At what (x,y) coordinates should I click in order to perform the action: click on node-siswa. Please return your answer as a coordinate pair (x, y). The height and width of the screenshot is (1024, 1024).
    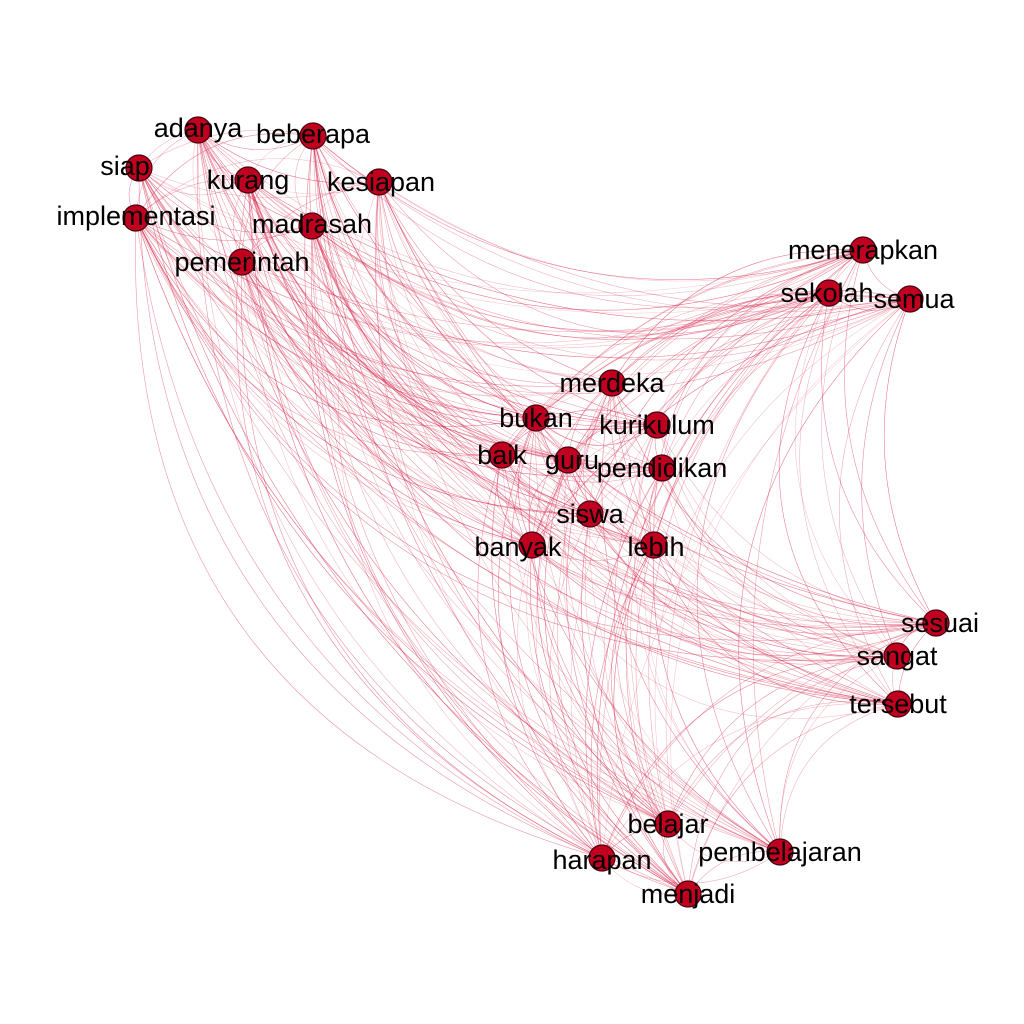
    Looking at the image, I should click on (590, 514).